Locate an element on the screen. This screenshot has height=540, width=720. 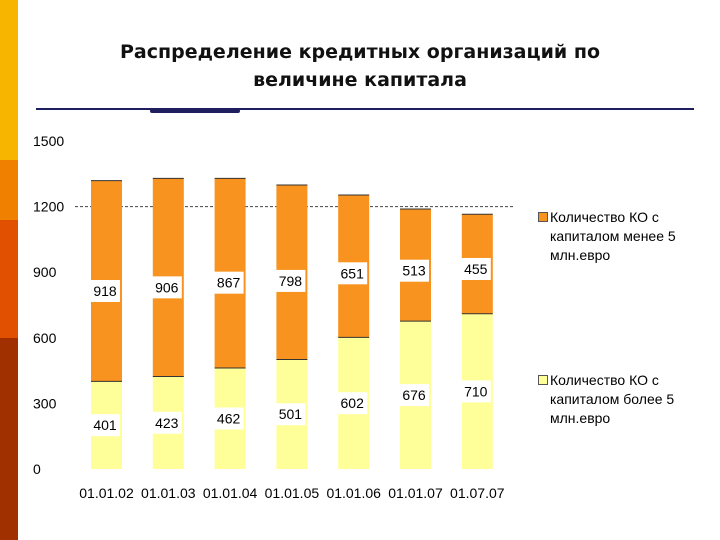
y-tick-label: 1500 is located at coordinates (48, 141).